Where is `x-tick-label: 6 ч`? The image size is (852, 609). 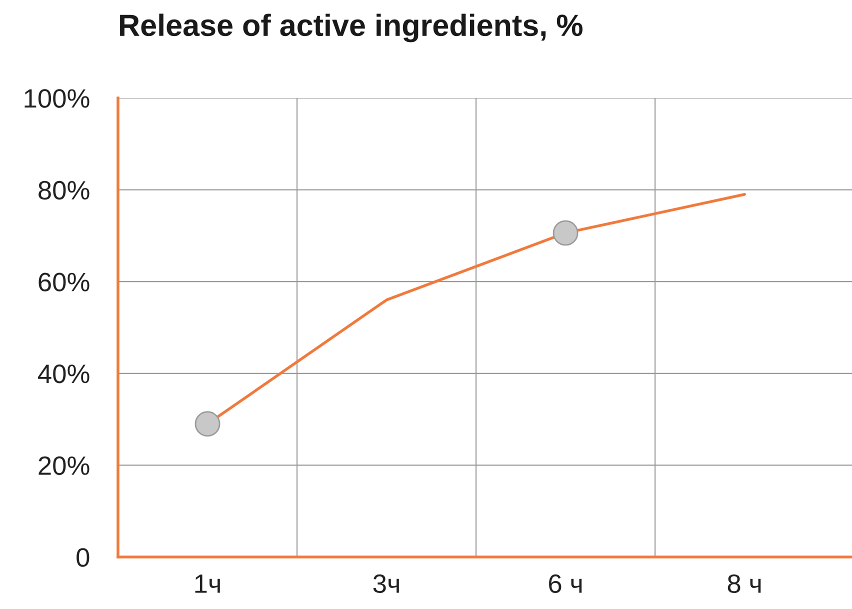
x-tick-label: 6 ч is located at coordinates (565, 584).